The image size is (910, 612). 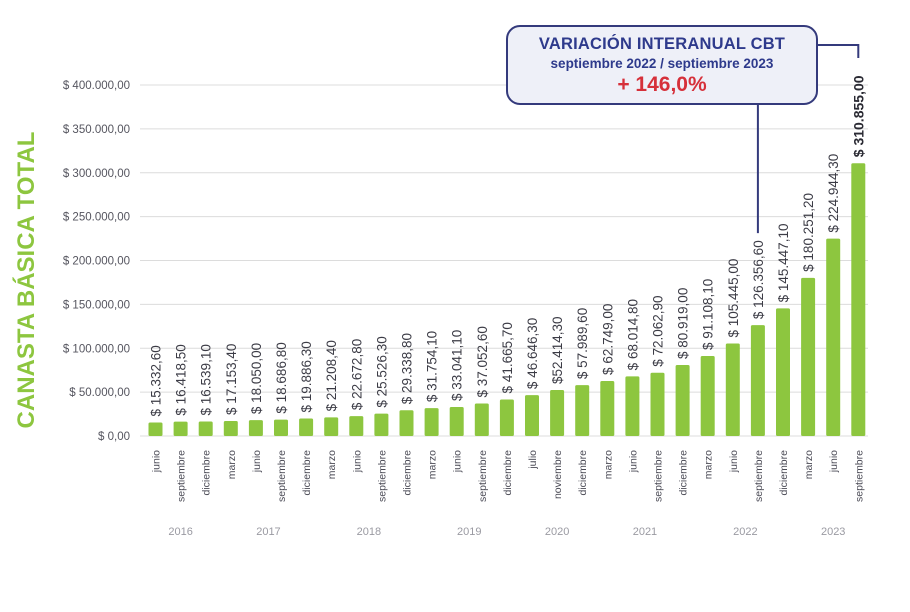 What do you see at coordinates (607, 339) in the screenshot?
I see `value-label: $ 62.749,00` at bounding box center [607, 339].